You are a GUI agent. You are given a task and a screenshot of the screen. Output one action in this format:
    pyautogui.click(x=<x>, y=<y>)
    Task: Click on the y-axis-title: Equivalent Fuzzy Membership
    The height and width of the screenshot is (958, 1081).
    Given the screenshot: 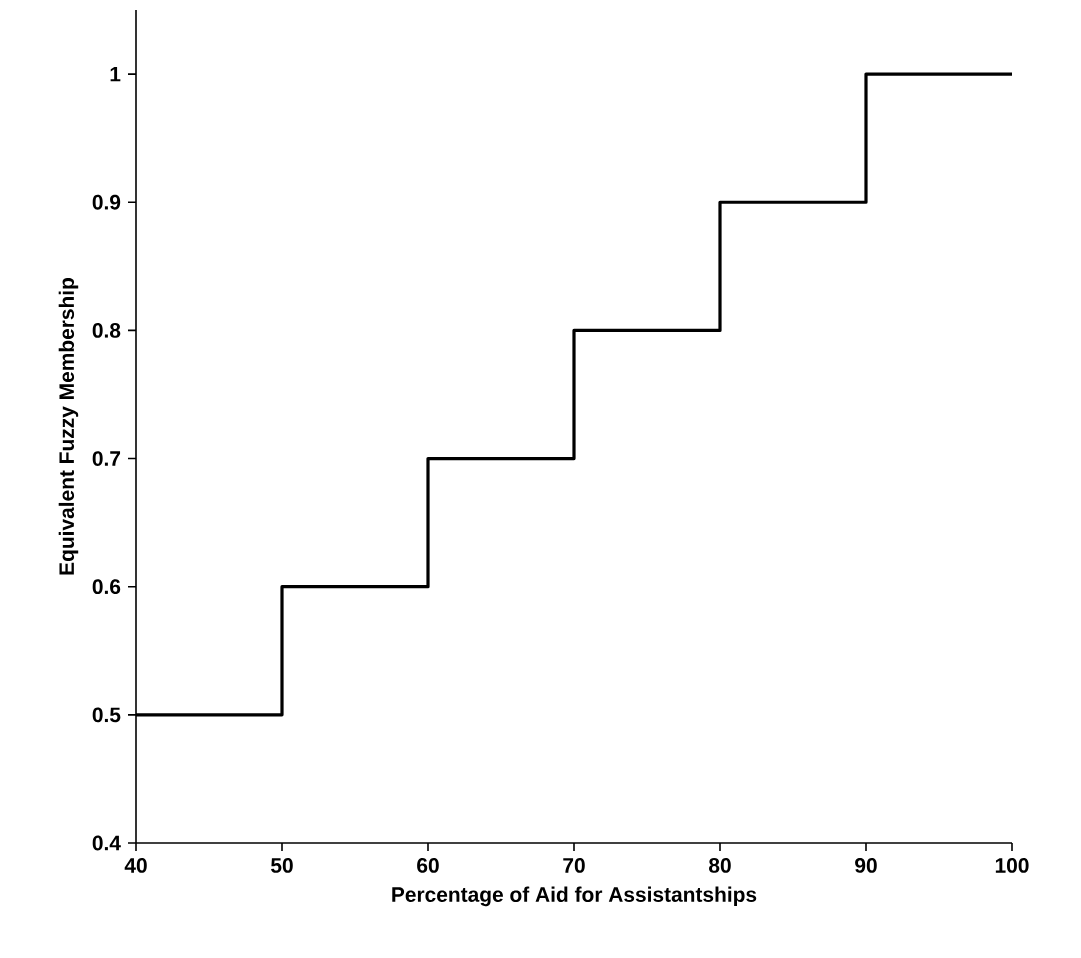 What is the action you would take?
    pyautogui.click(x=68, y=426)
    